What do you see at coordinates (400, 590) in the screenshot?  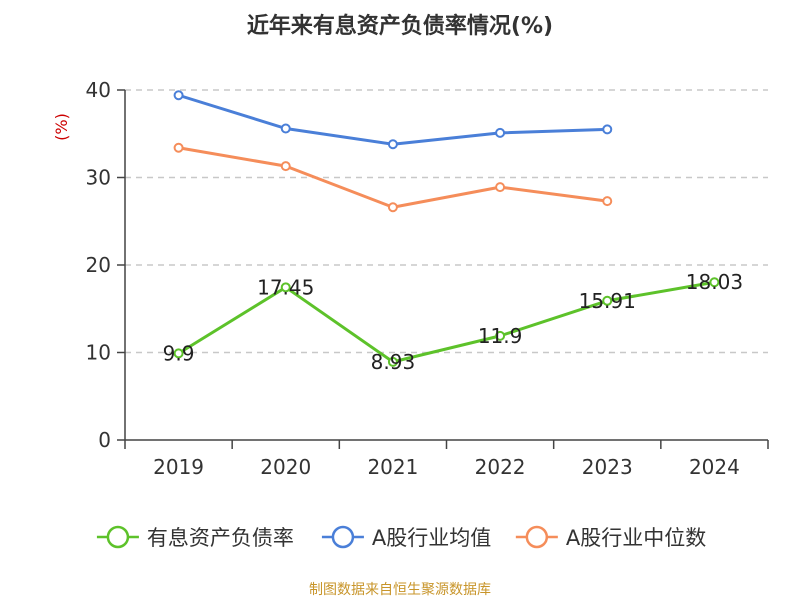 I see `source-note: 制图数据来自恒生聚源数据库` at bounding box center [400, 590].